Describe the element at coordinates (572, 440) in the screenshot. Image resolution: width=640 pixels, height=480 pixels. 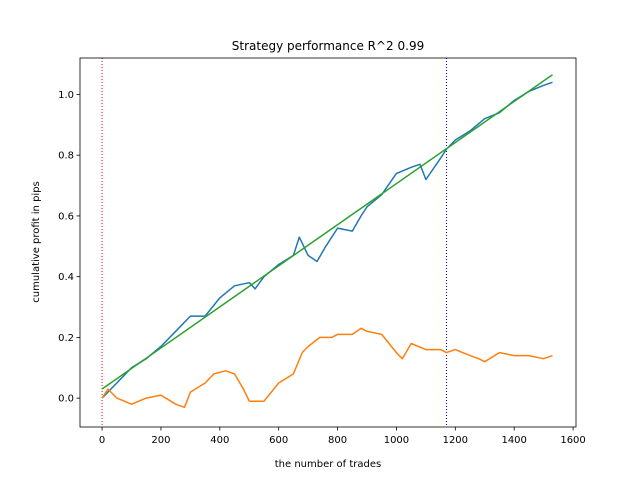
I see `x-tick-label: 1600` at that location.